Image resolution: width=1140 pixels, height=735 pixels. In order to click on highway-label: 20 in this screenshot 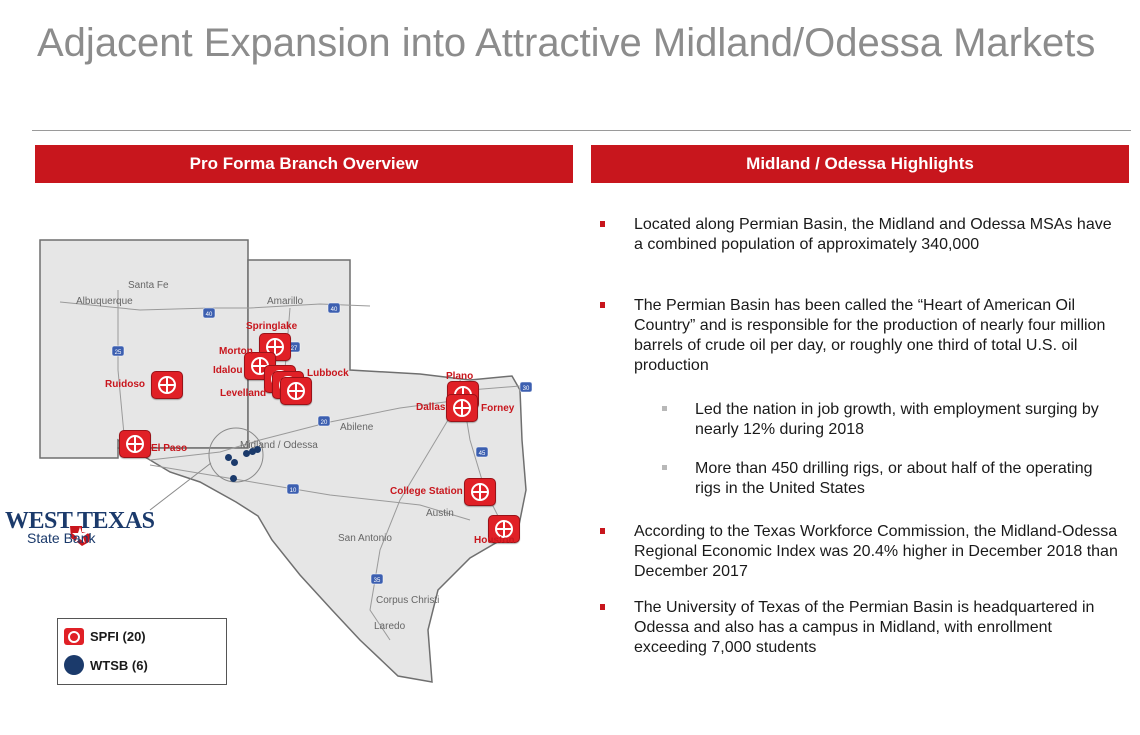, I will do `click(324, 423)`.